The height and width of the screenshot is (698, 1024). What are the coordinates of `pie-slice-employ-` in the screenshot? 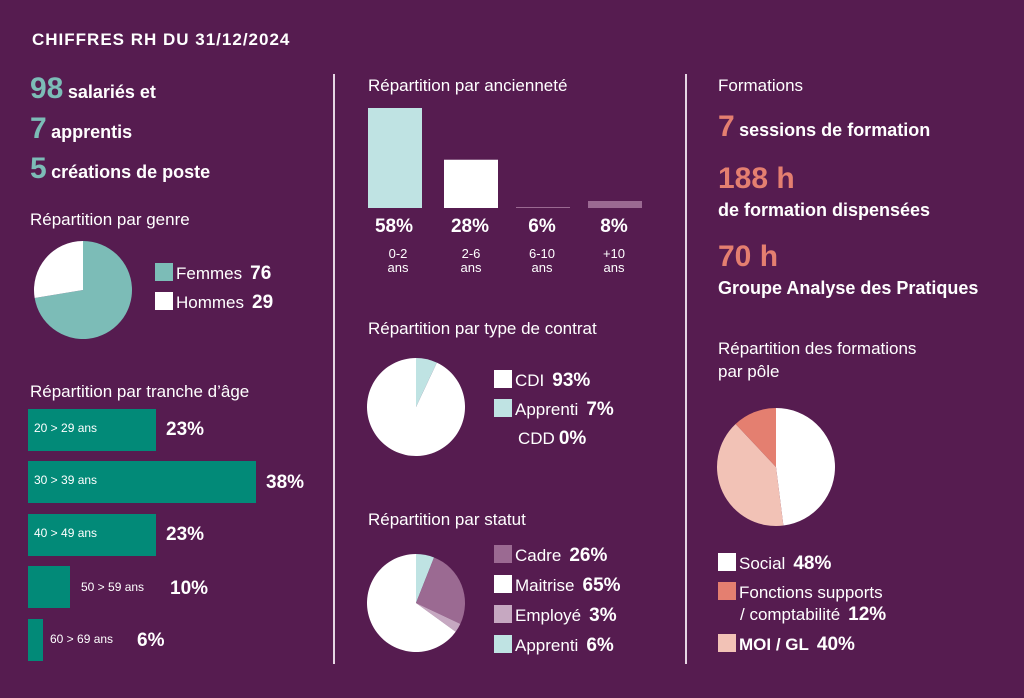 It's located at (438, 617).